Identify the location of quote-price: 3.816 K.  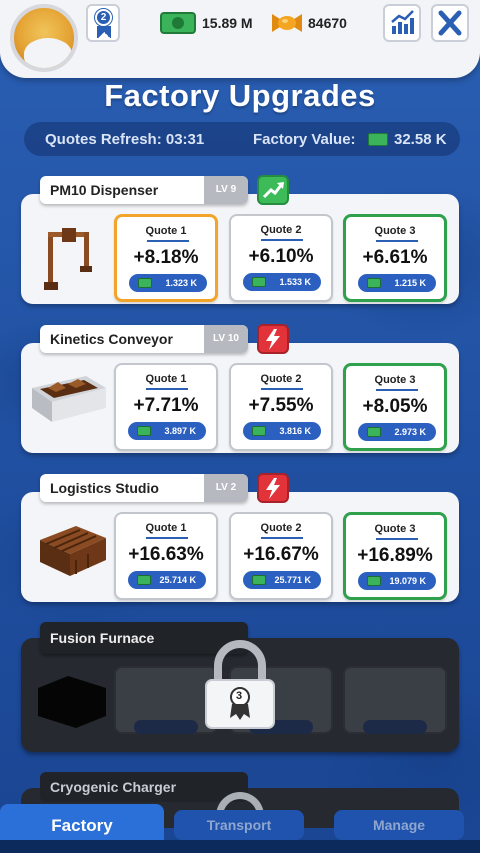
(282, 431).